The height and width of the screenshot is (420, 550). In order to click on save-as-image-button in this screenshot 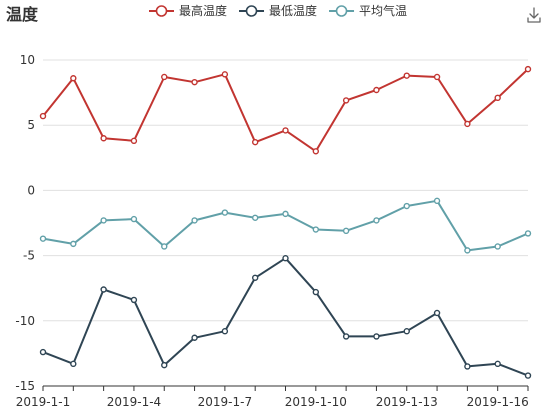, I will do `click(534, 15)`.